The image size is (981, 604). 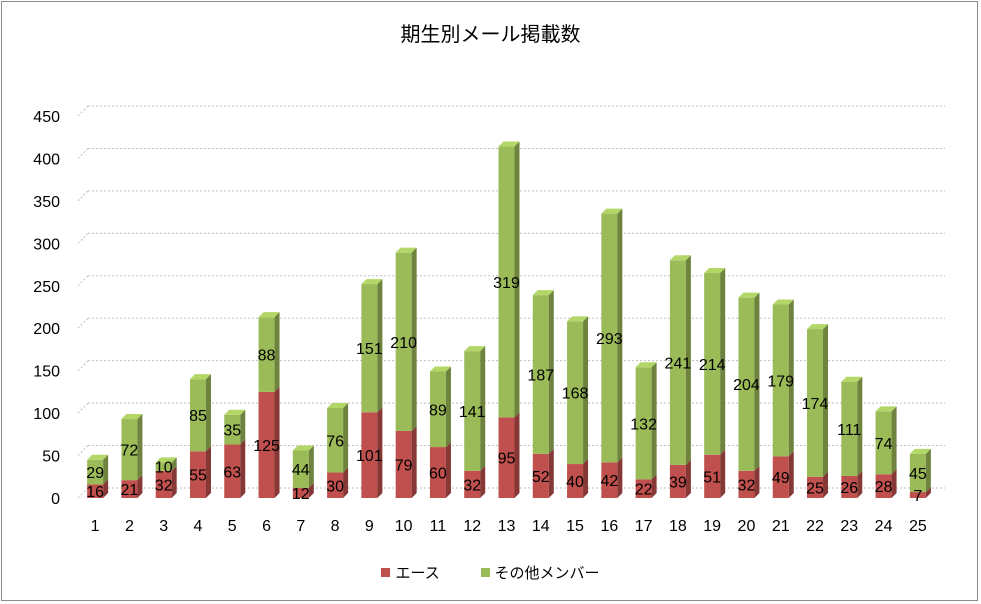 I want to click on x-tick-label: 22, so click(x=815, y=526).